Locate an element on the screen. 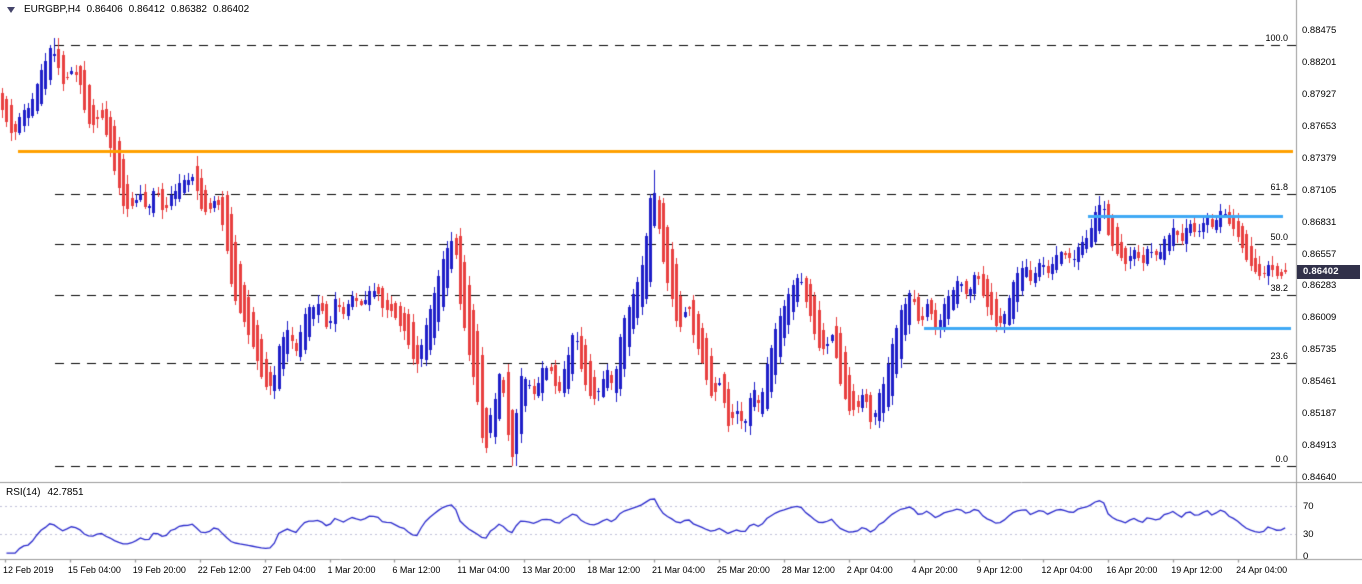 The width and height of the screenshot is (1362, 584). price-scale-label: 0.84640 is located at coordinates (1319, 477).